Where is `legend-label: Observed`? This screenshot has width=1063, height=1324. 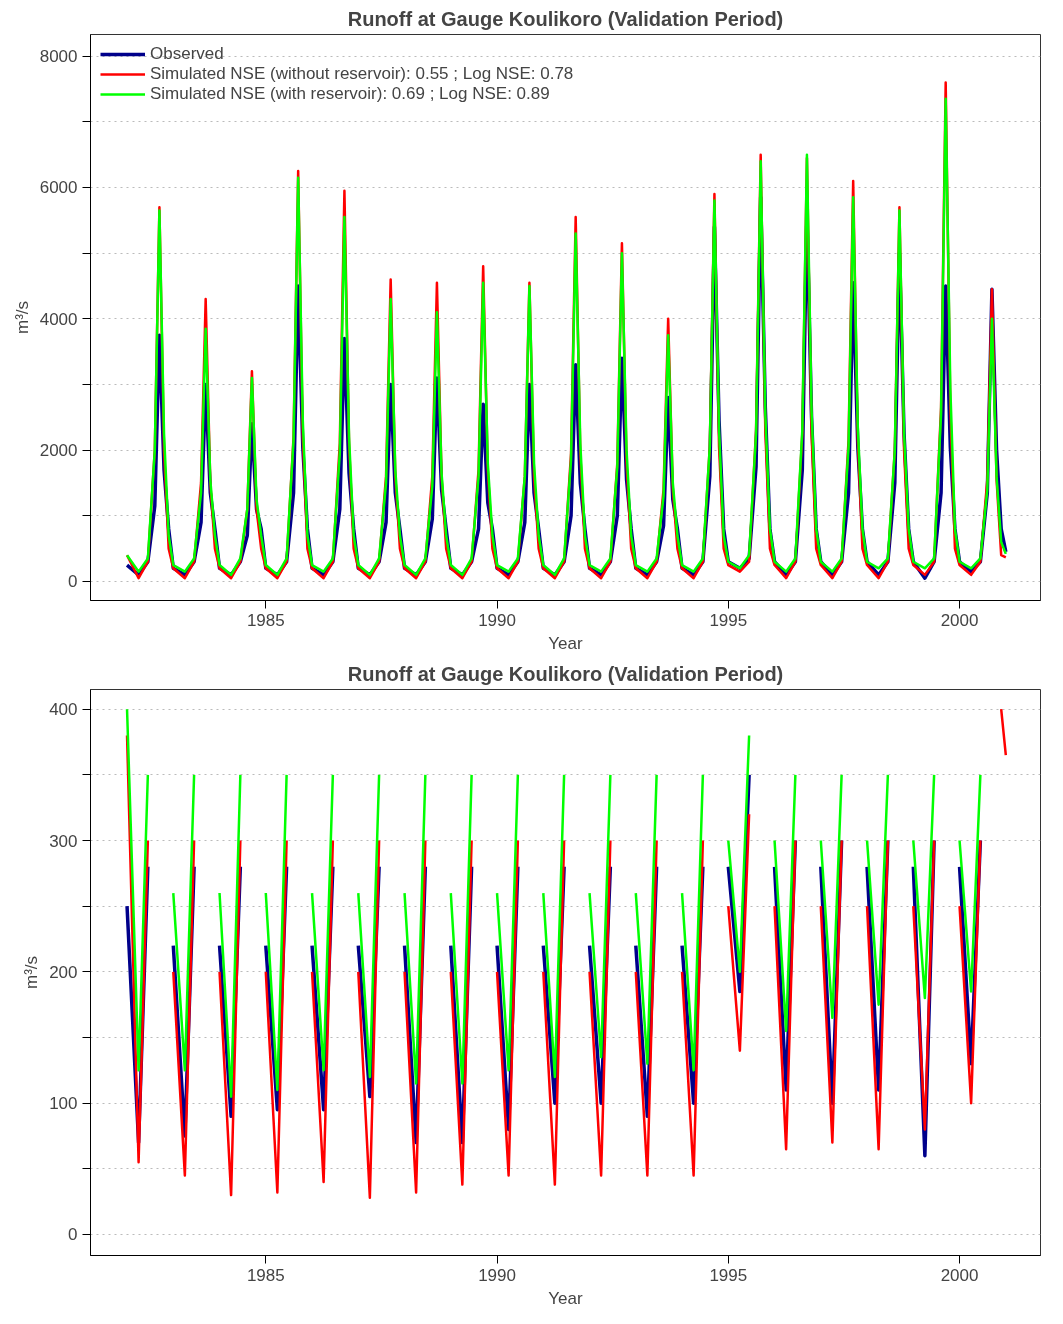
legend-label: Observed is located at coordinates (187, 54).